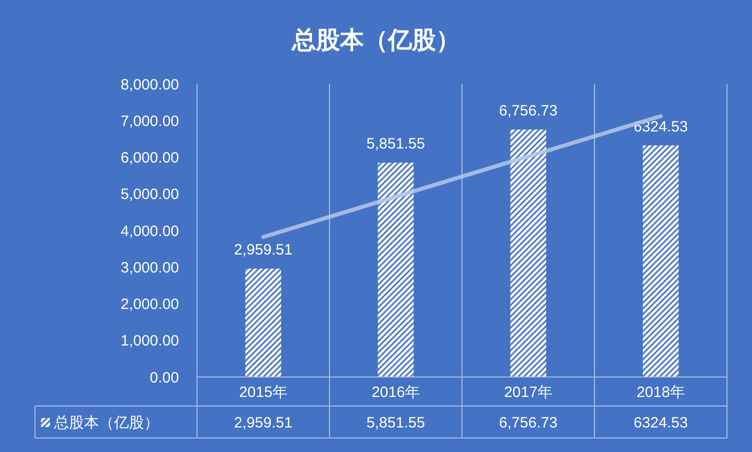 This screenshot has height=452, width=752. Describe the element at coordinates (149, 341) in the screenshot. I see `y-tick-label: 1,000.00` at that location.